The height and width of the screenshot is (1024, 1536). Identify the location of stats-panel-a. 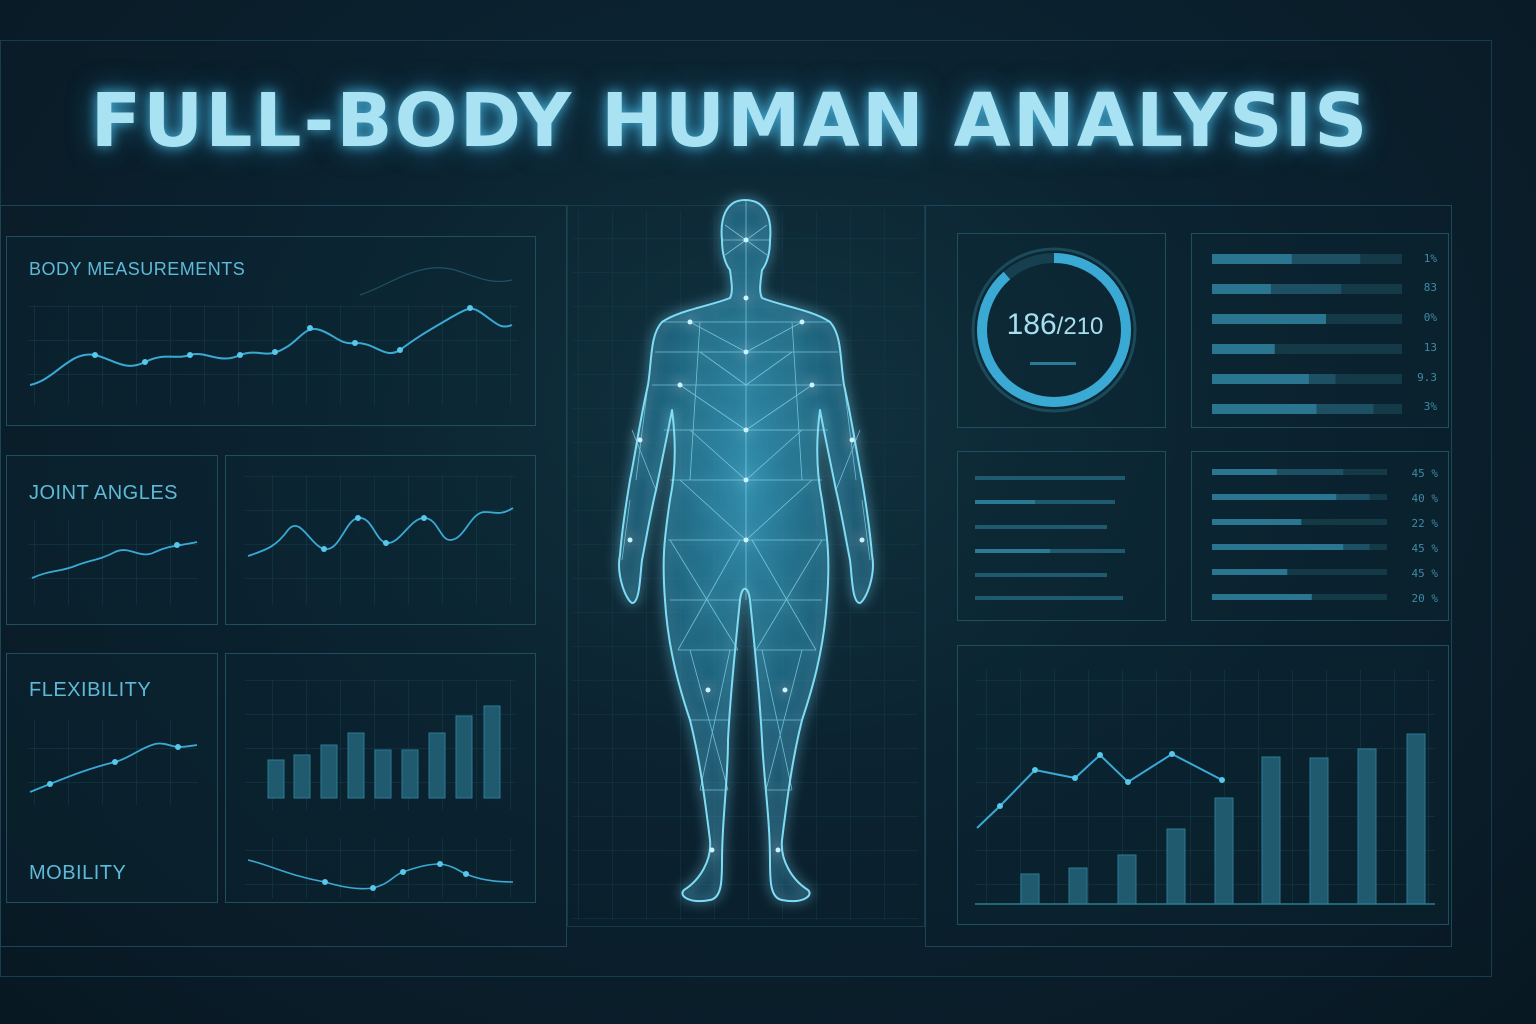
(1320, 330).